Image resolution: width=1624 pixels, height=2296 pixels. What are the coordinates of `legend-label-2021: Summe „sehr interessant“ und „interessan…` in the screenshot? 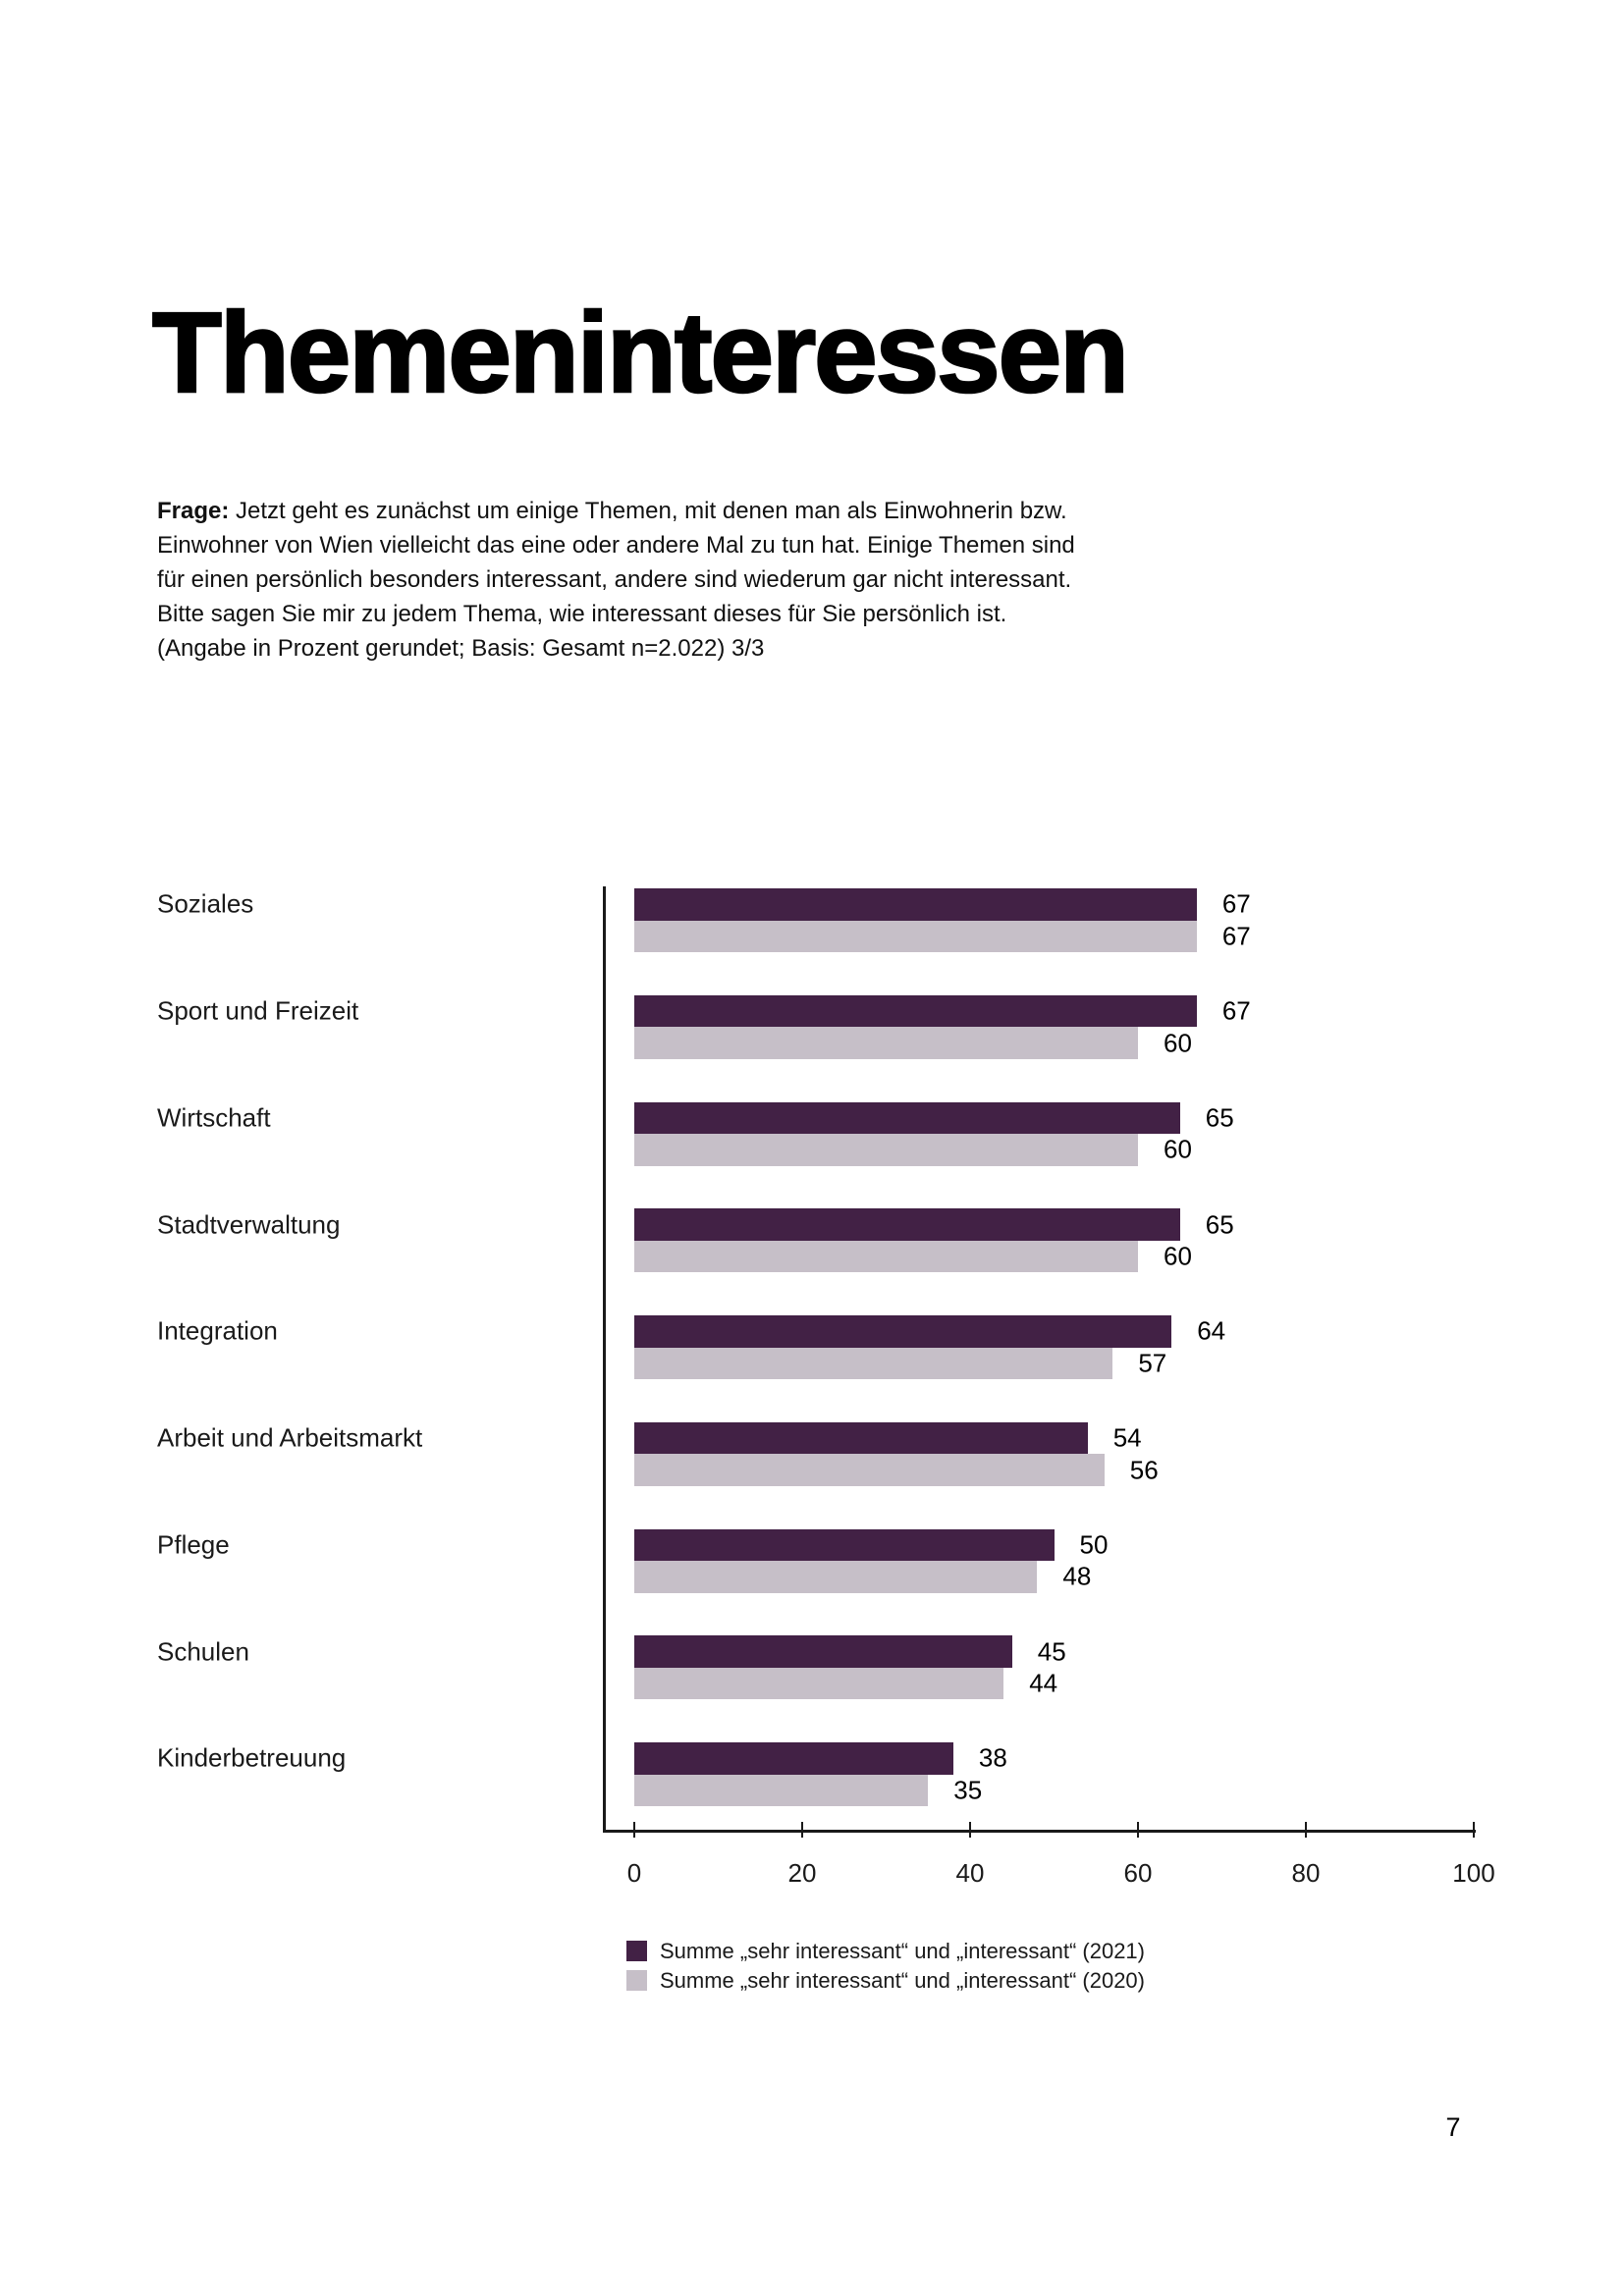 It's located at (902, 1950).